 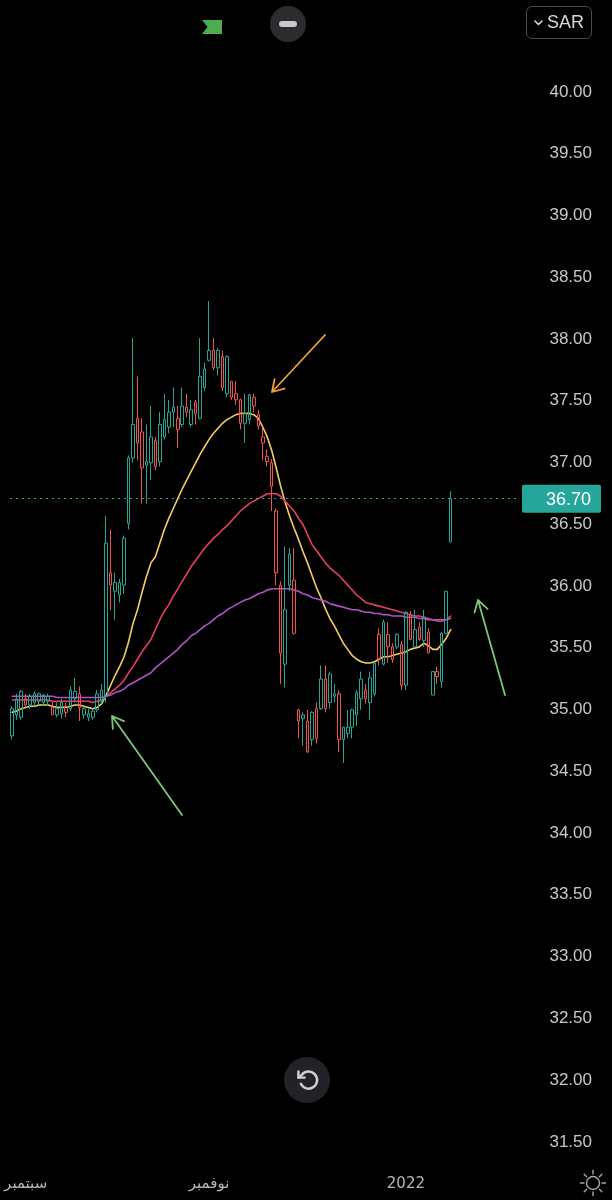 I want to click on y-tick-label: 31.50, so click(x=570, y=1141).